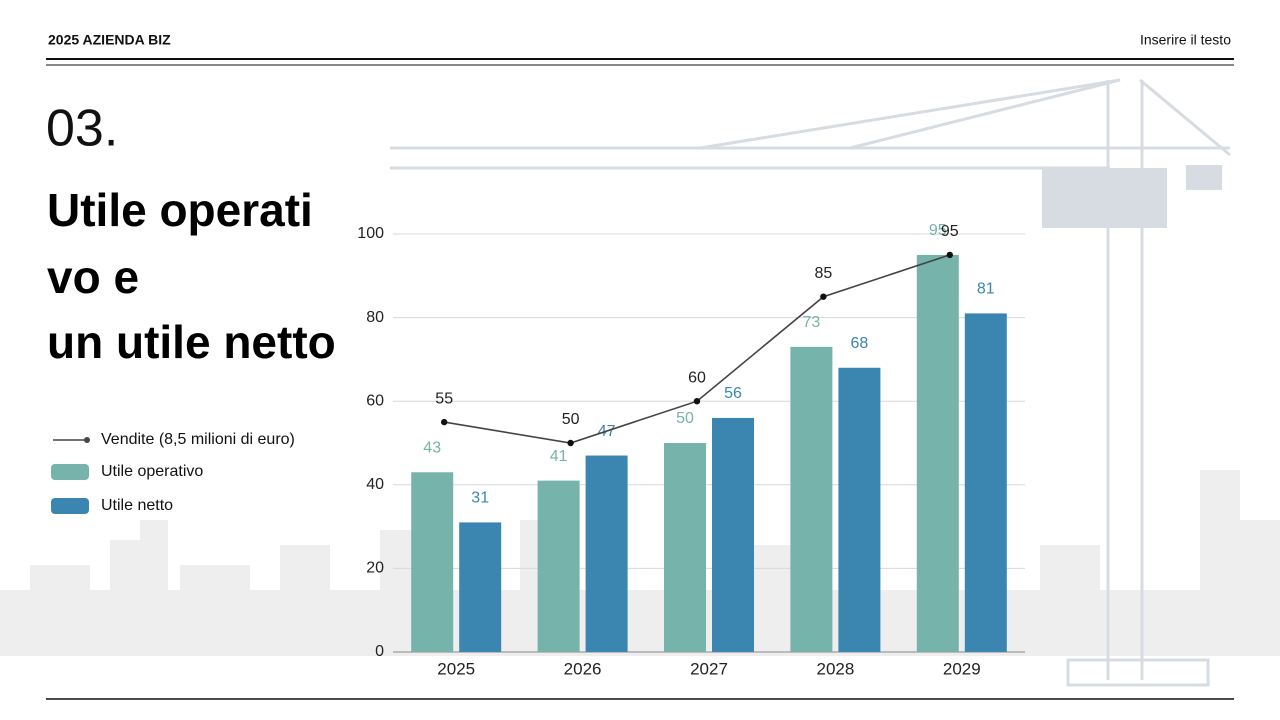 The height and width of the screenshot is (720, 1280). What do you see at coordinates (456, 668) in the screenshot?
I see `x-tick-label: 2025` at bounding box center [456, 668].